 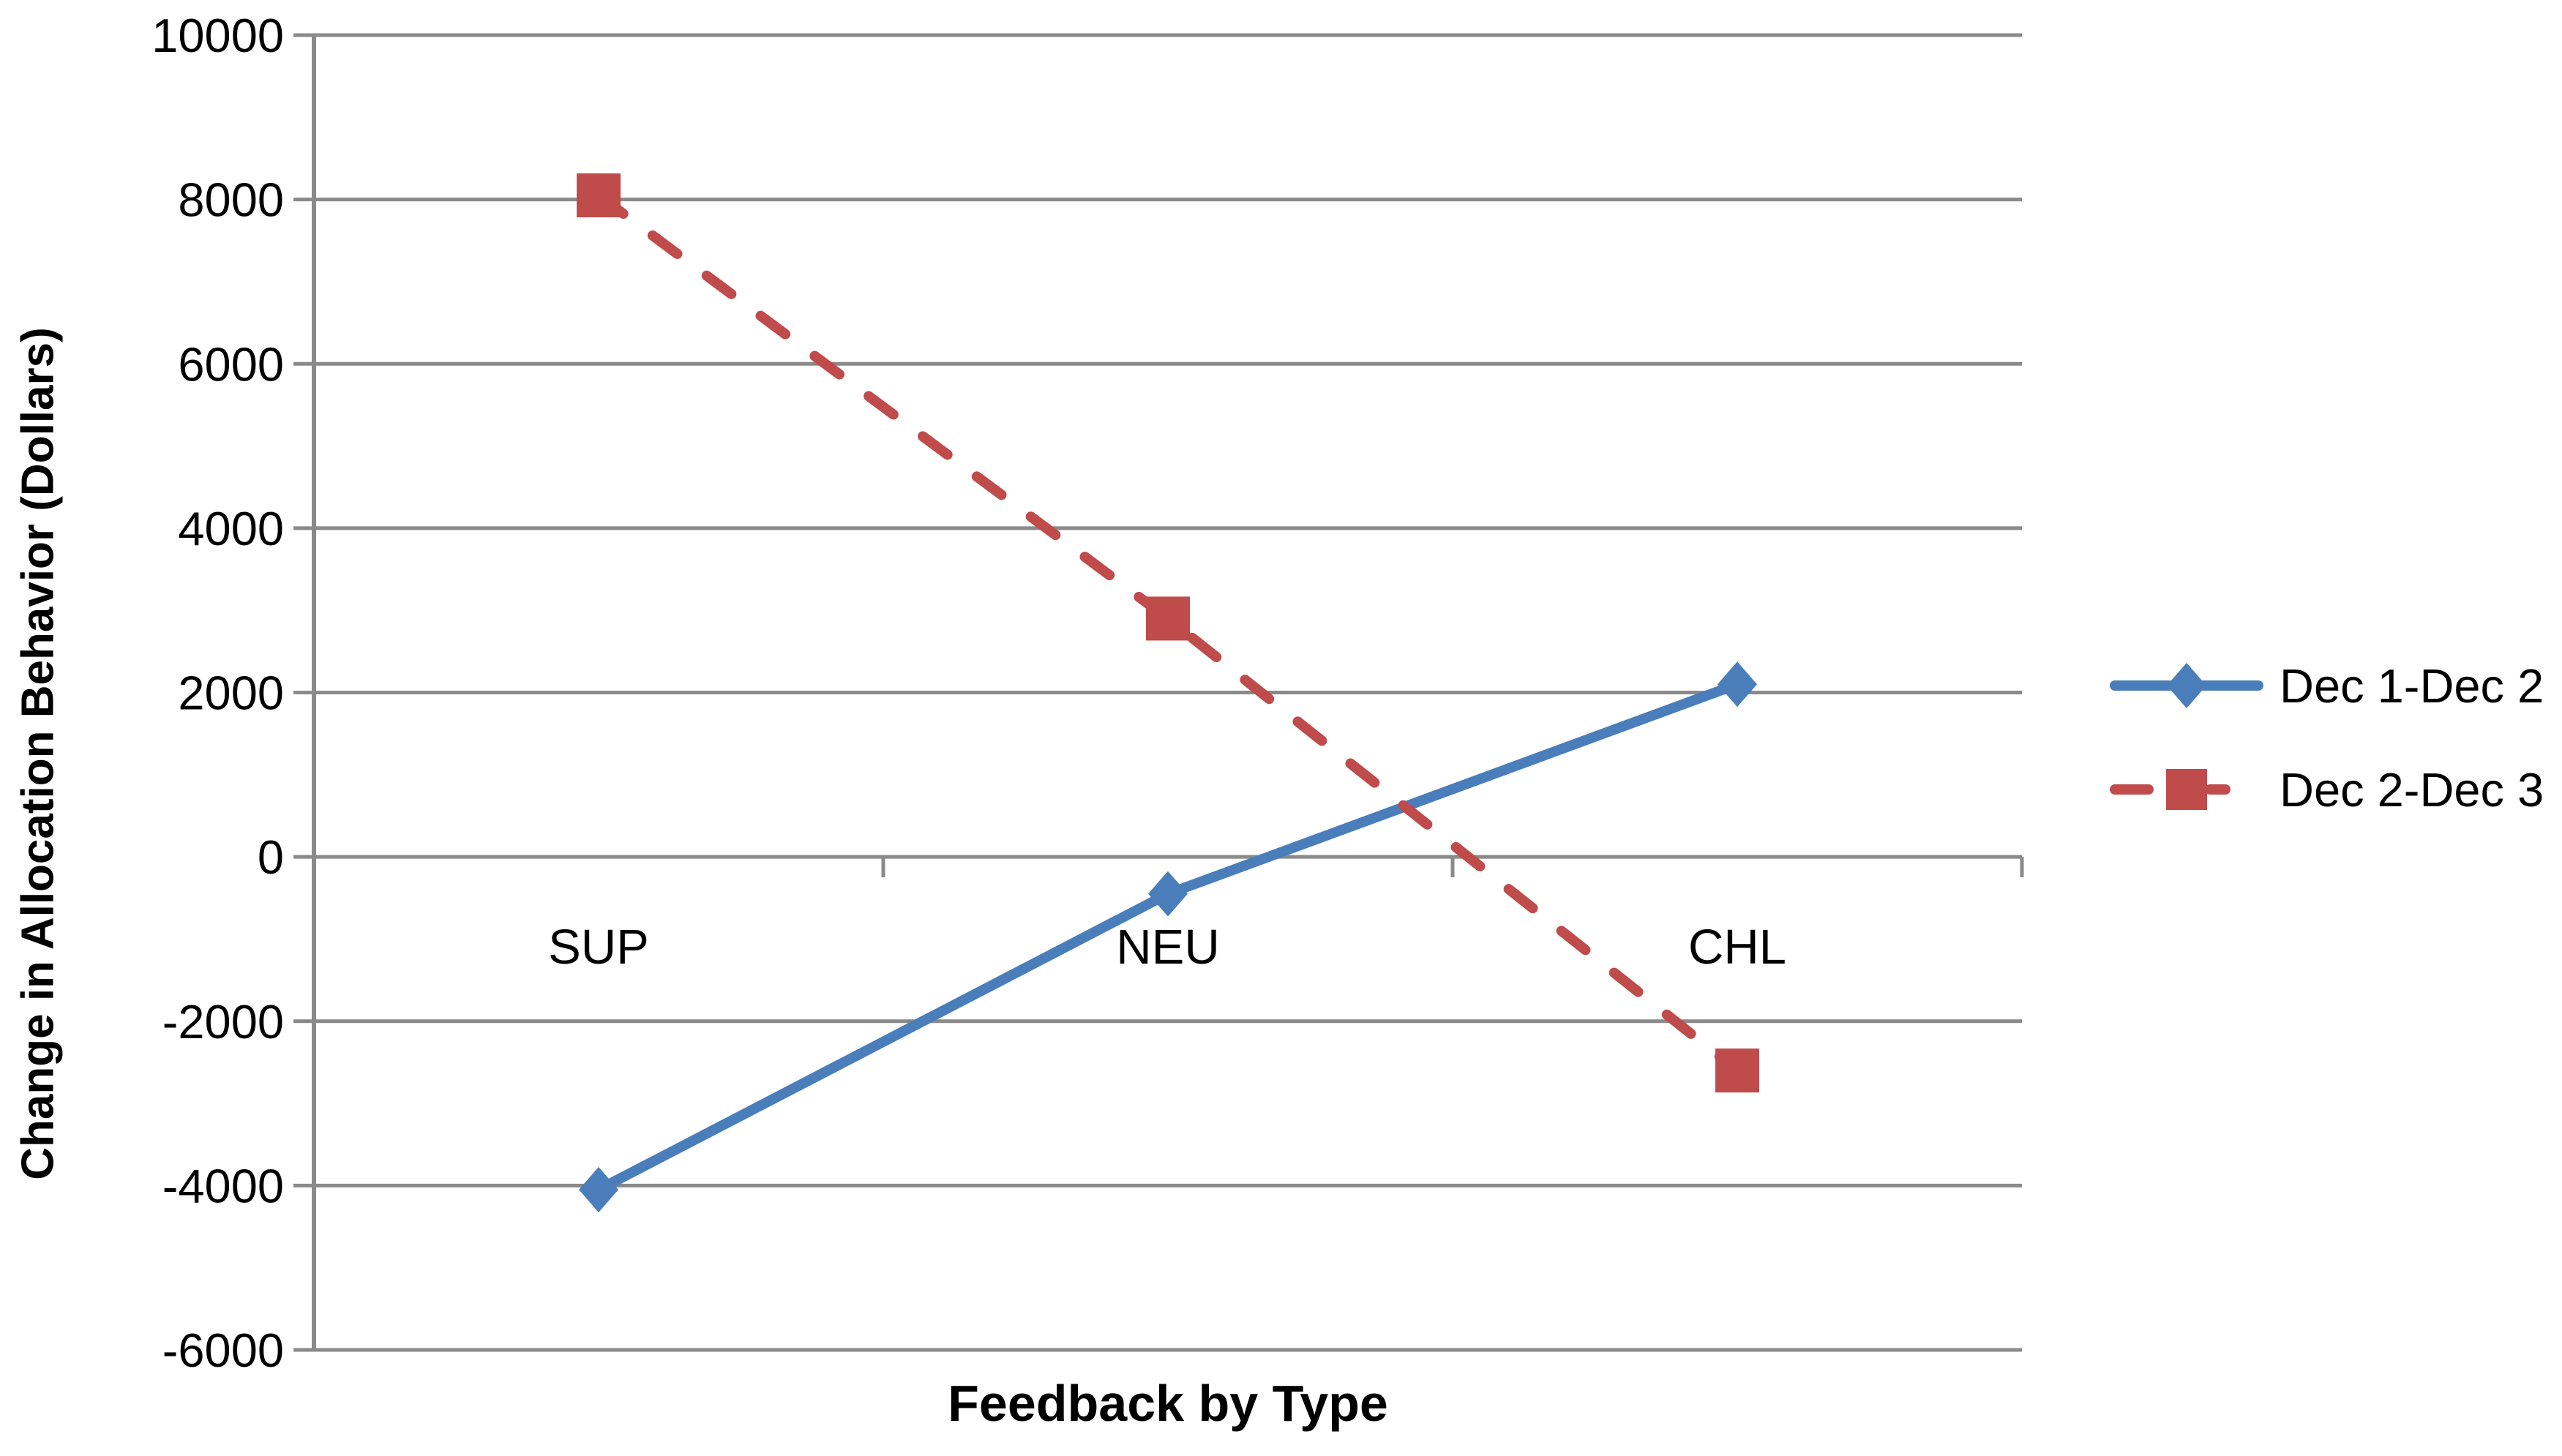 I want to click on y-tick-label: -4000, so click(x=223, y=1185).